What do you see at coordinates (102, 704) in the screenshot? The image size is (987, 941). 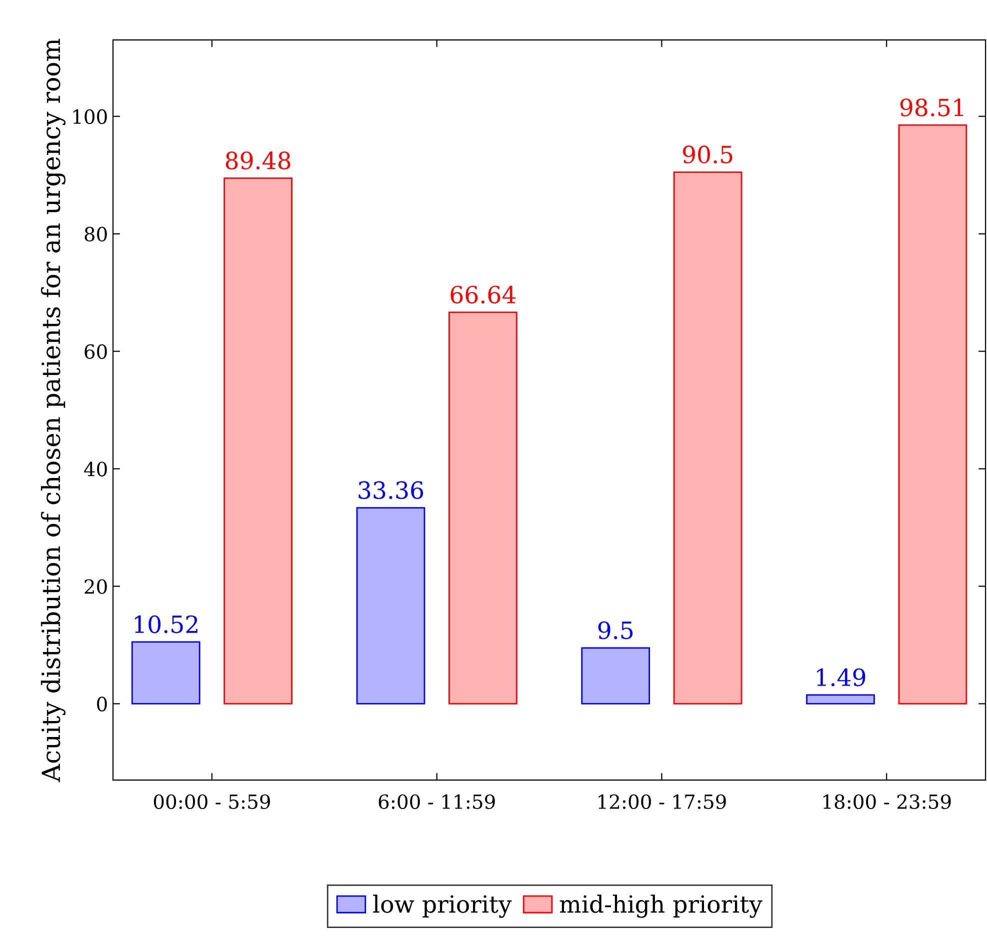 I see `y-tick-label: 0` at bounding box center [102, 704].